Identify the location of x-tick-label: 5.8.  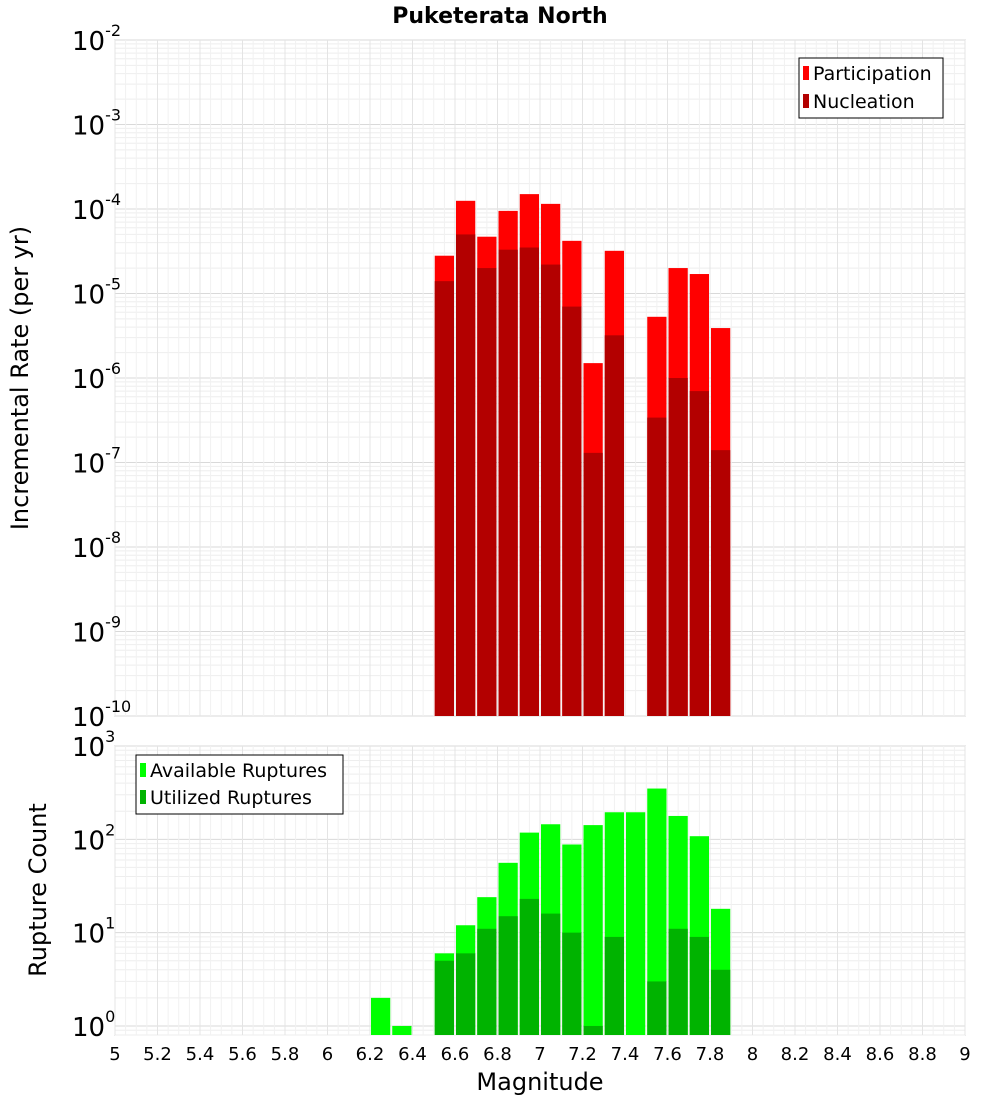
(285, 1054).